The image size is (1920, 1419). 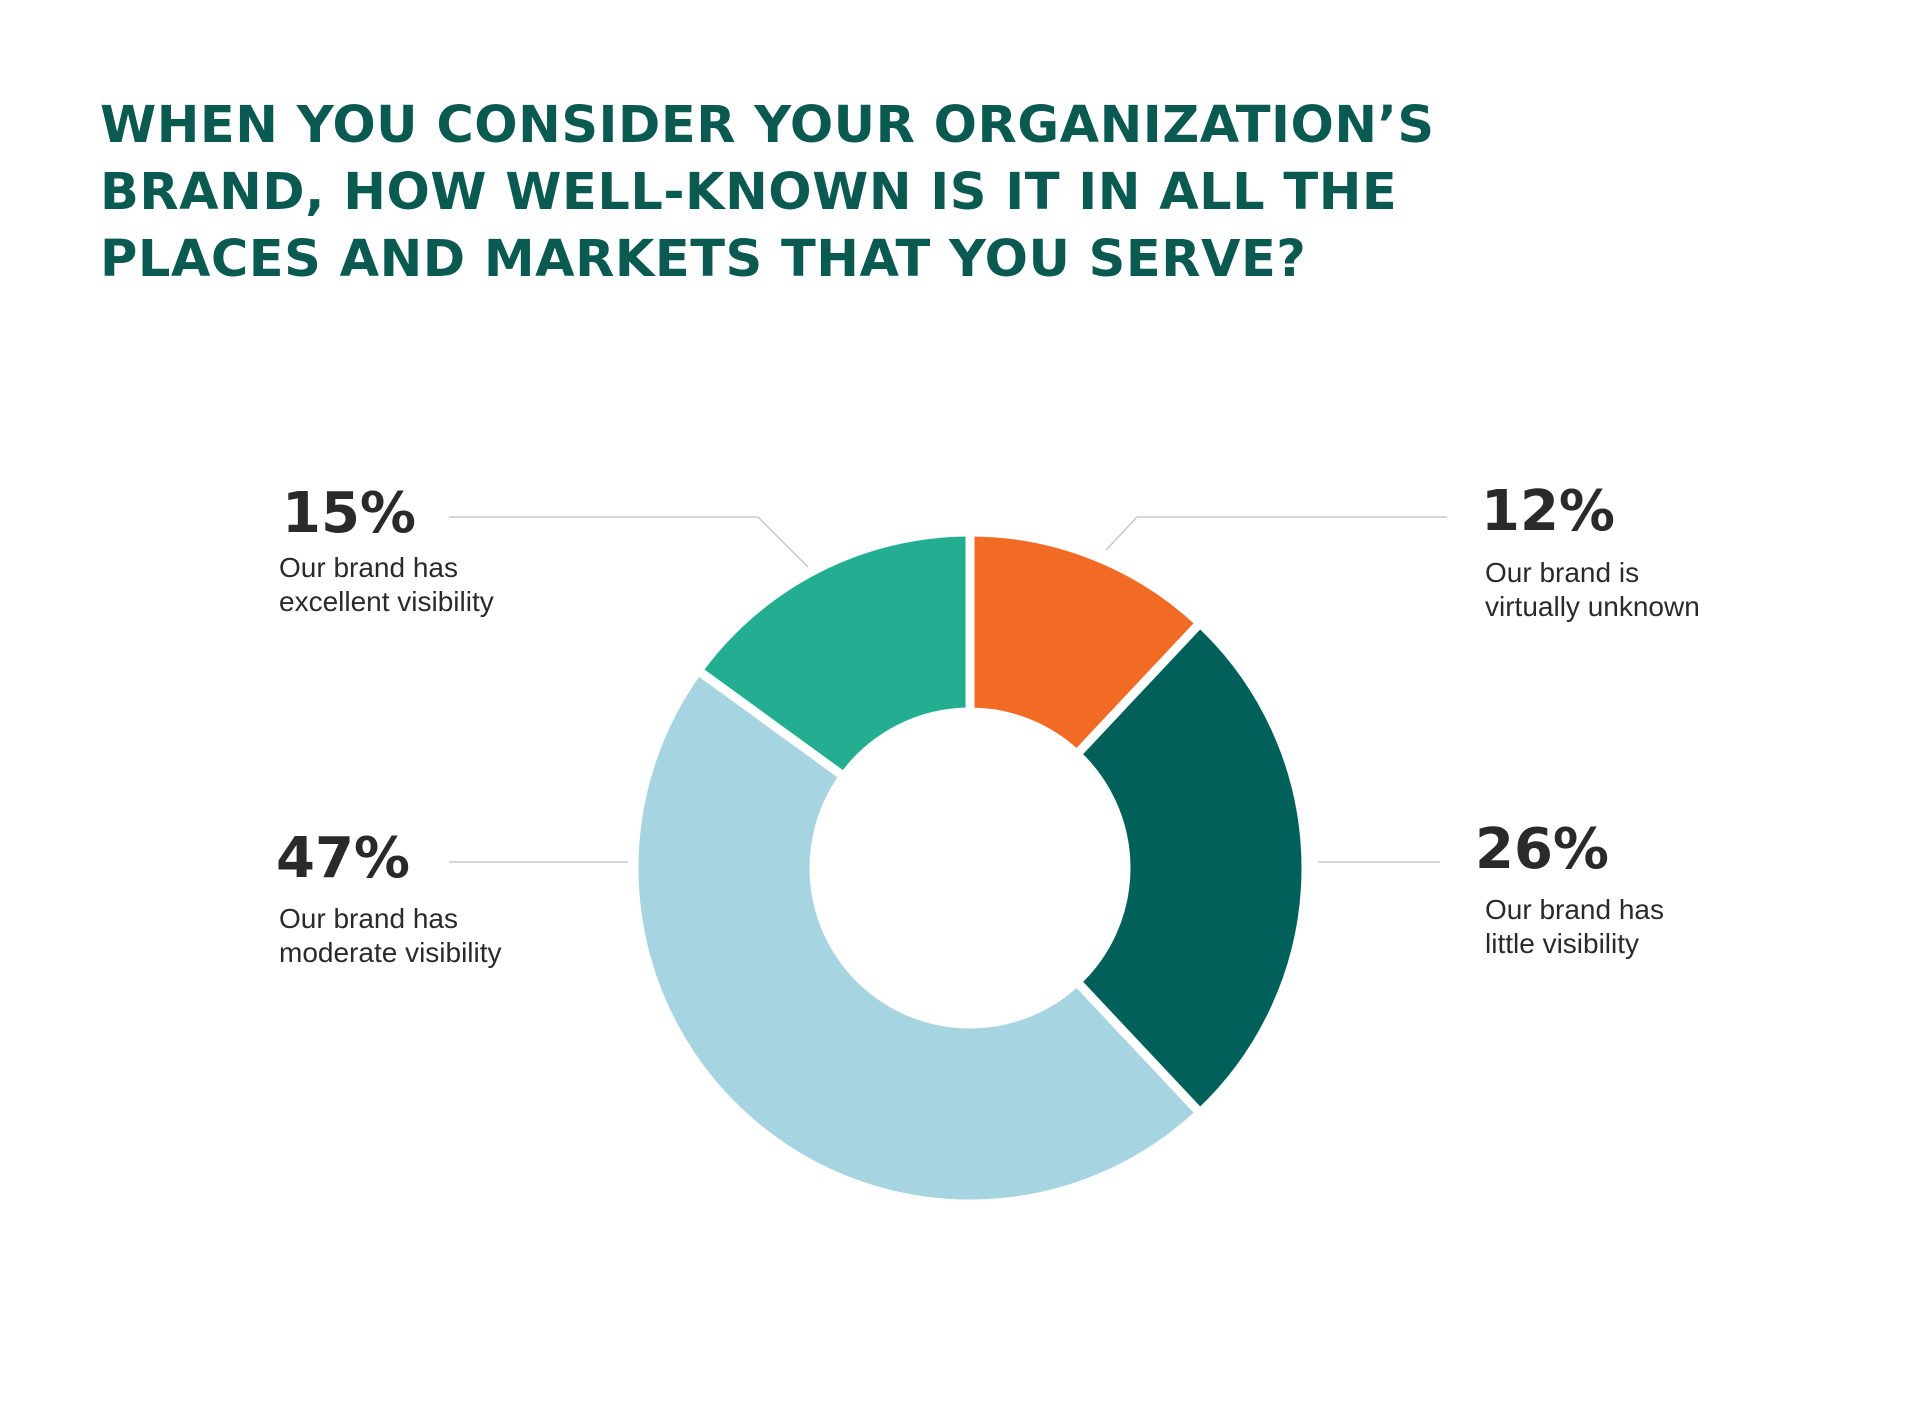 What do you see at coordinates (1592, 590) in the screenshot?
I see `slice-label-virtually-unknown: Our brand is virtually unknown` at bounding box center [1592, 590].